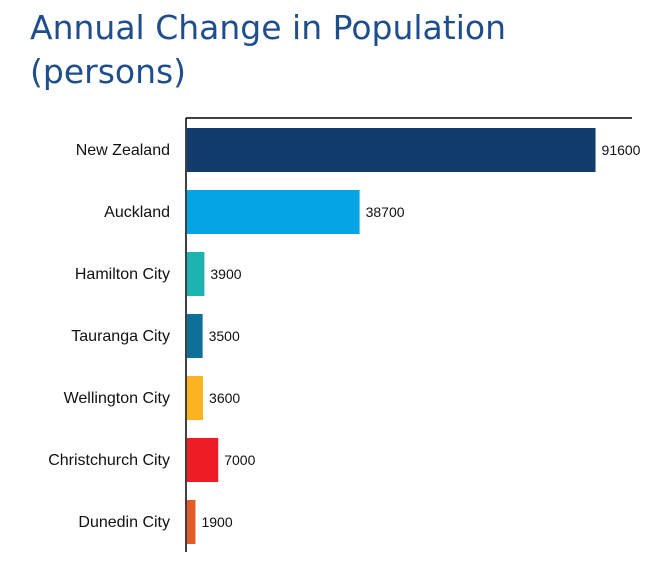 The height and width of the screenshot is (564, 666). What do you see at coordinates (109, 460) in the screenshot?
I see `category-label: Christchurch City` at bounding box center [109, 460].